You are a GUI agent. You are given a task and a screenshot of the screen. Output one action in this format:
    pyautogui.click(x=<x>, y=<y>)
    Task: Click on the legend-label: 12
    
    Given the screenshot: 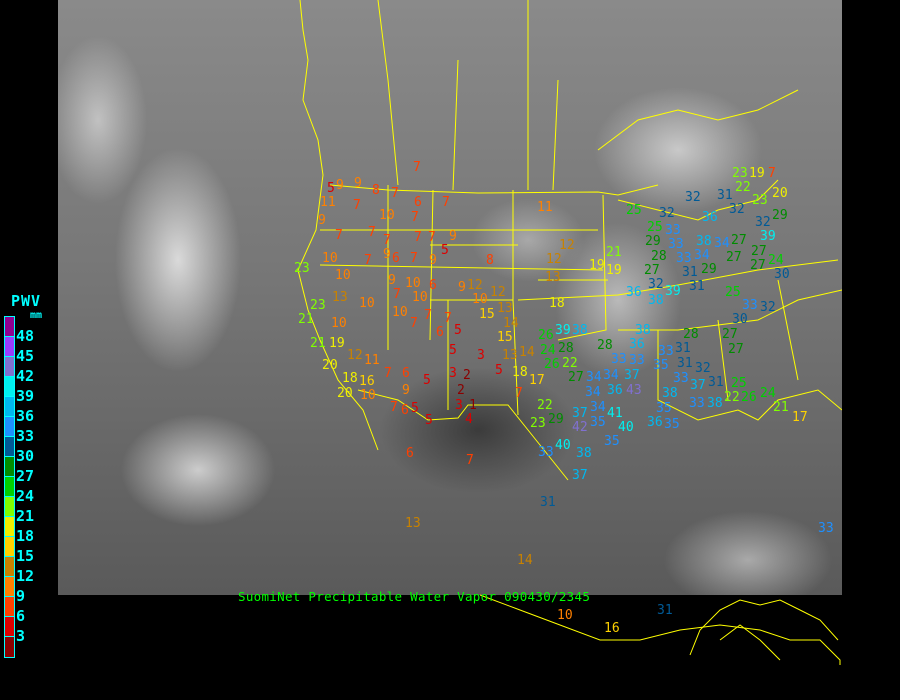 What is the action you would take?
    pyautogui.click(x=25, y=576)
    